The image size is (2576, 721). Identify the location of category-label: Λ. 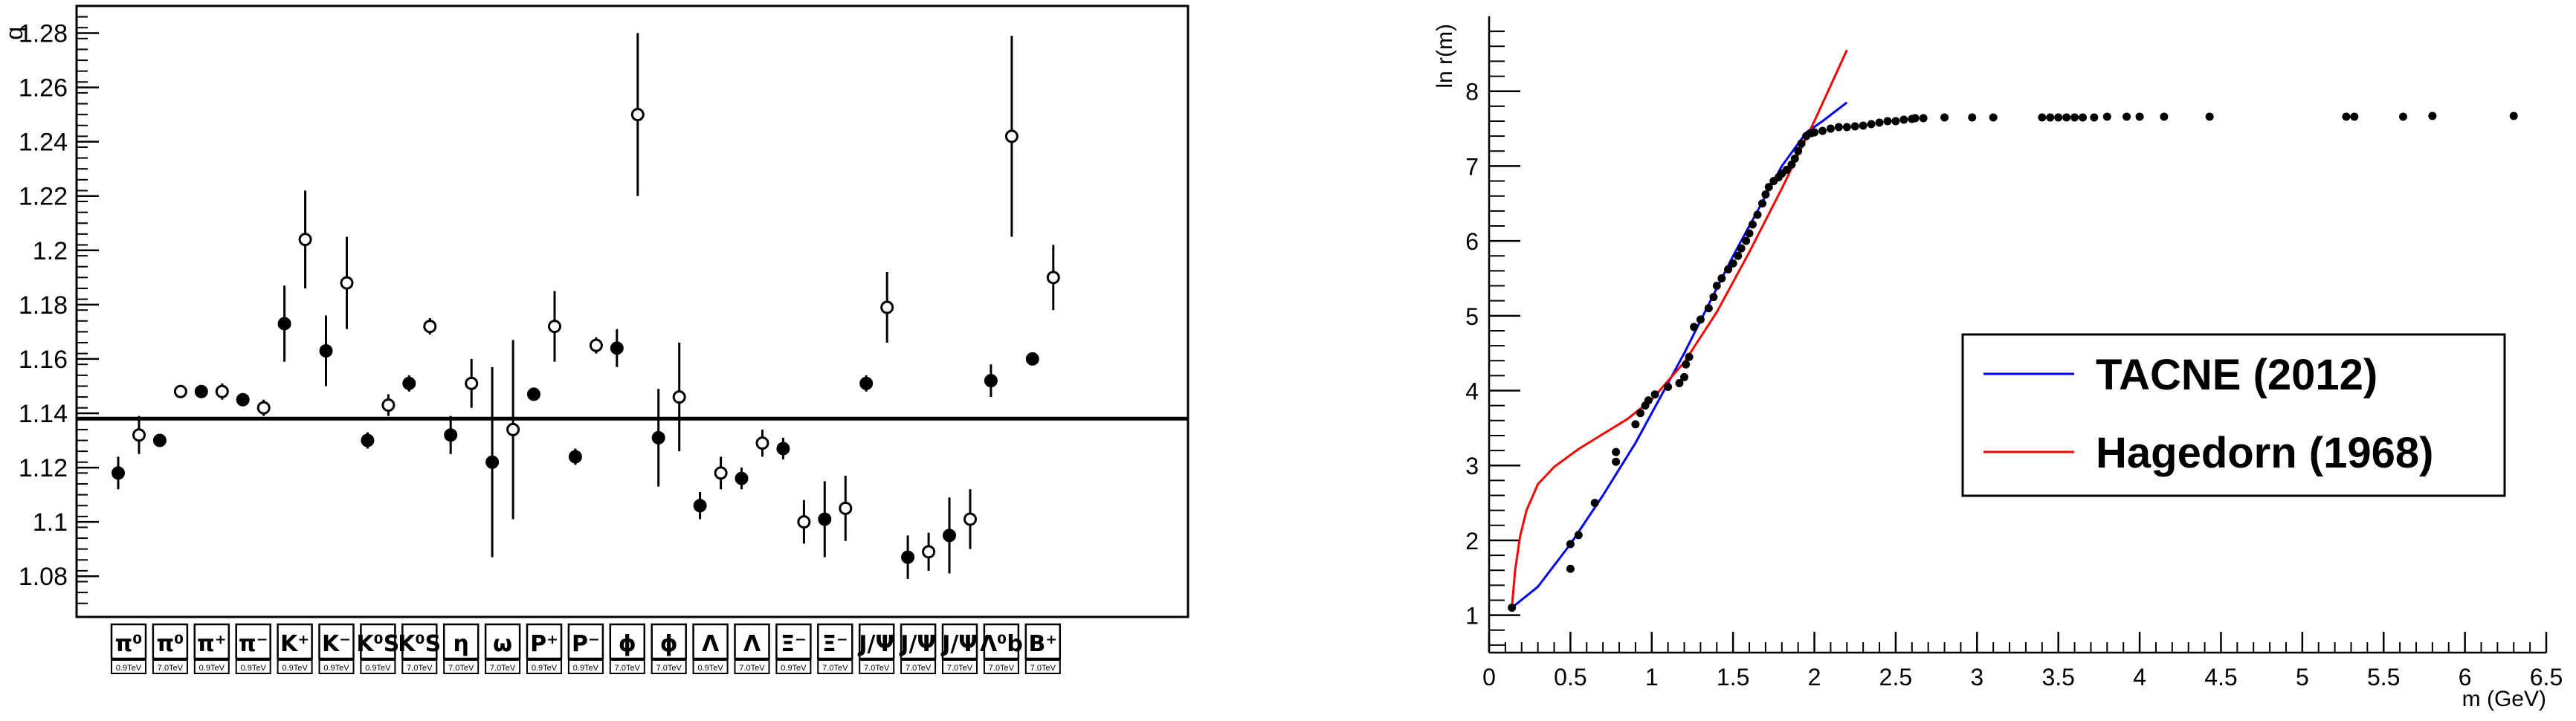
(711, 644).